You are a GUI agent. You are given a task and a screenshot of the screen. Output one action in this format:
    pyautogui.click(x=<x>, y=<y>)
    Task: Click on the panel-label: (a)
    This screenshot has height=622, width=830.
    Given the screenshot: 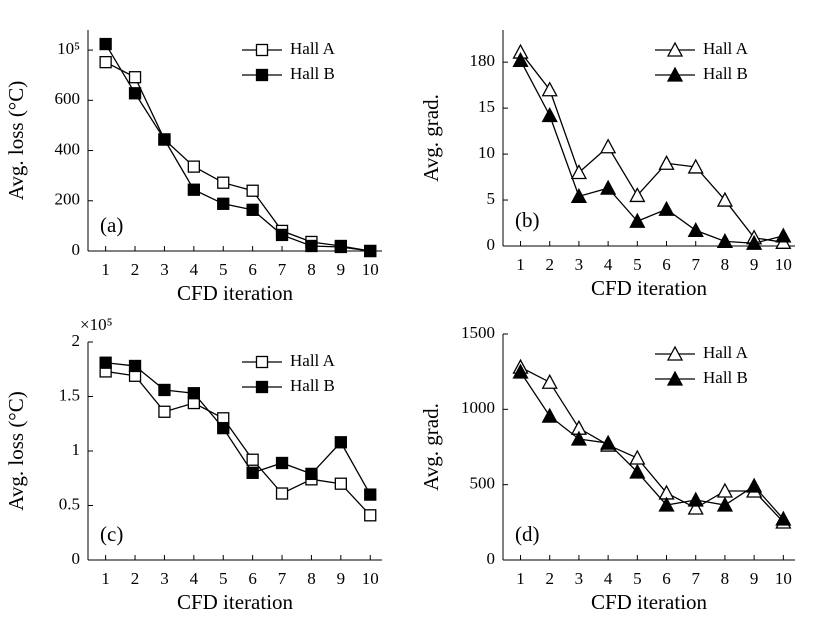 What is the action you would take?
    pyautogui.click(x=111, y=225)
    